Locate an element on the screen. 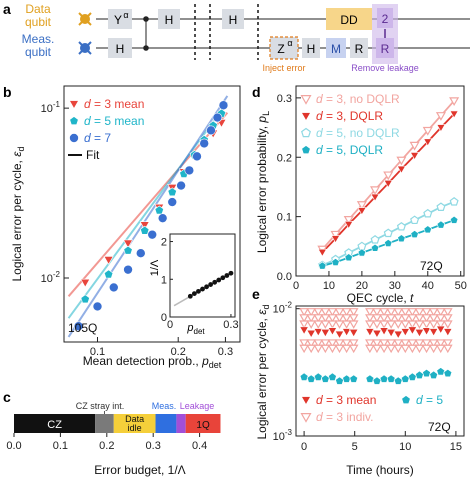 The image size is (474, 481). x-tick-label: 0.1 is located at coordinates (97, 352).